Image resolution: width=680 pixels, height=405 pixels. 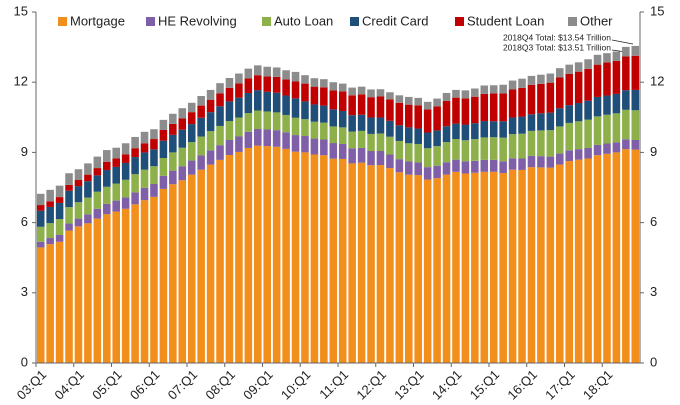 What do you see at coordinates (653, 221) in the screenshot?
I see `y2-tick-label: 6` at bounding box center [653, 221].